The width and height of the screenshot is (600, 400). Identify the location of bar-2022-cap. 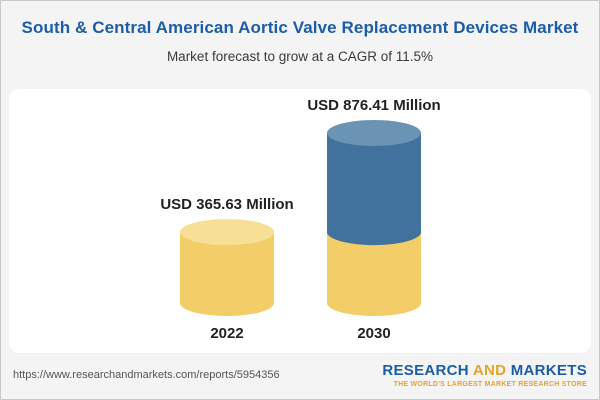
(227, 232).